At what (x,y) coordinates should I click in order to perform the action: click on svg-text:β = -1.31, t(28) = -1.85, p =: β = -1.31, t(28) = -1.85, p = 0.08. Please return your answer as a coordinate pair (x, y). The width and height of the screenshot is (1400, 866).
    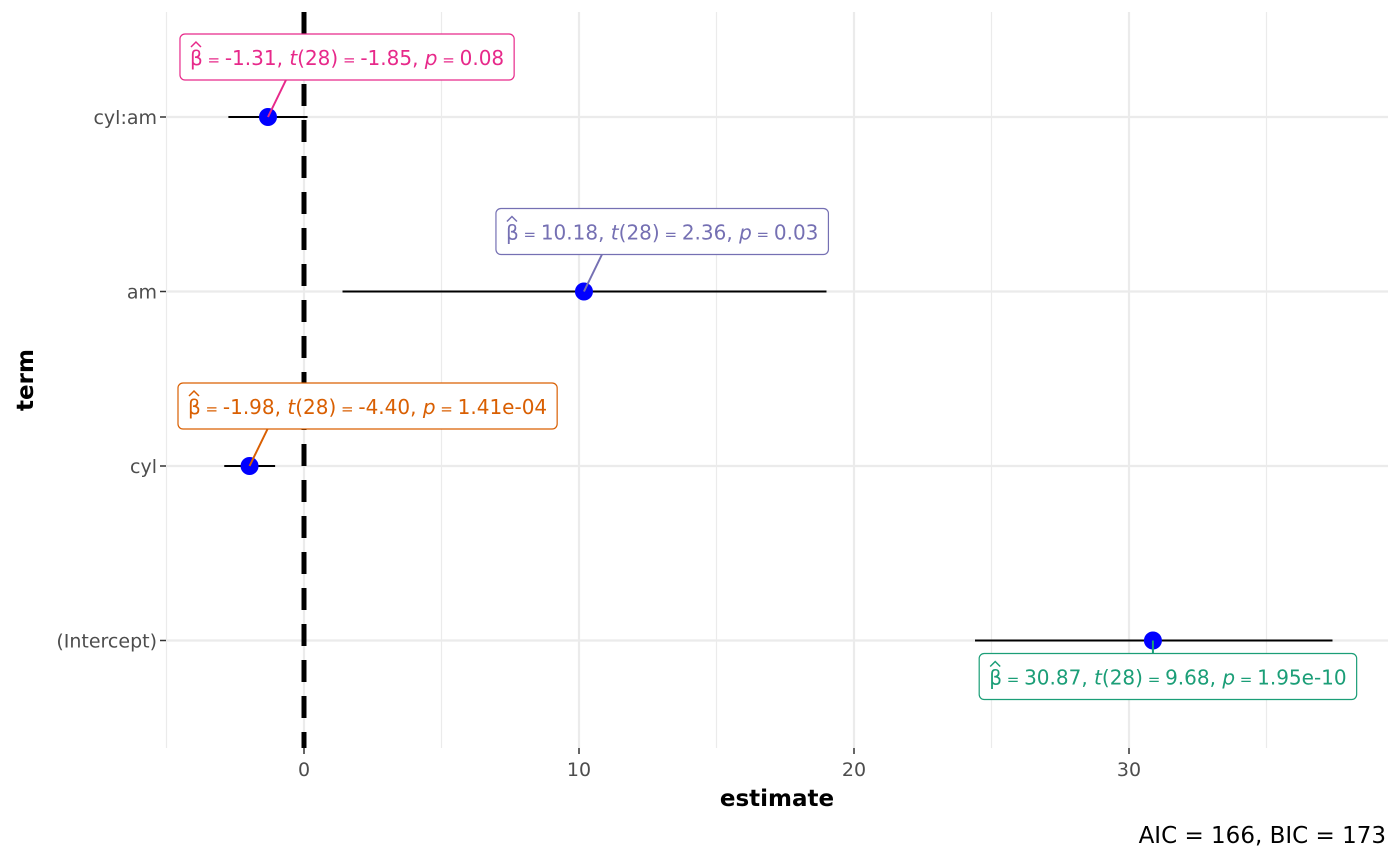
    Looking at the image, I should click on (347, 58).